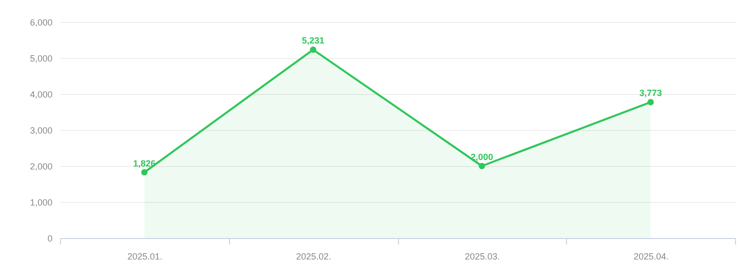 The height and width of the screenshot is (275, 743). Describe the element at coordinates (41, 131) in the screenshot. I see `y-tick-label: 3,000` at that location.